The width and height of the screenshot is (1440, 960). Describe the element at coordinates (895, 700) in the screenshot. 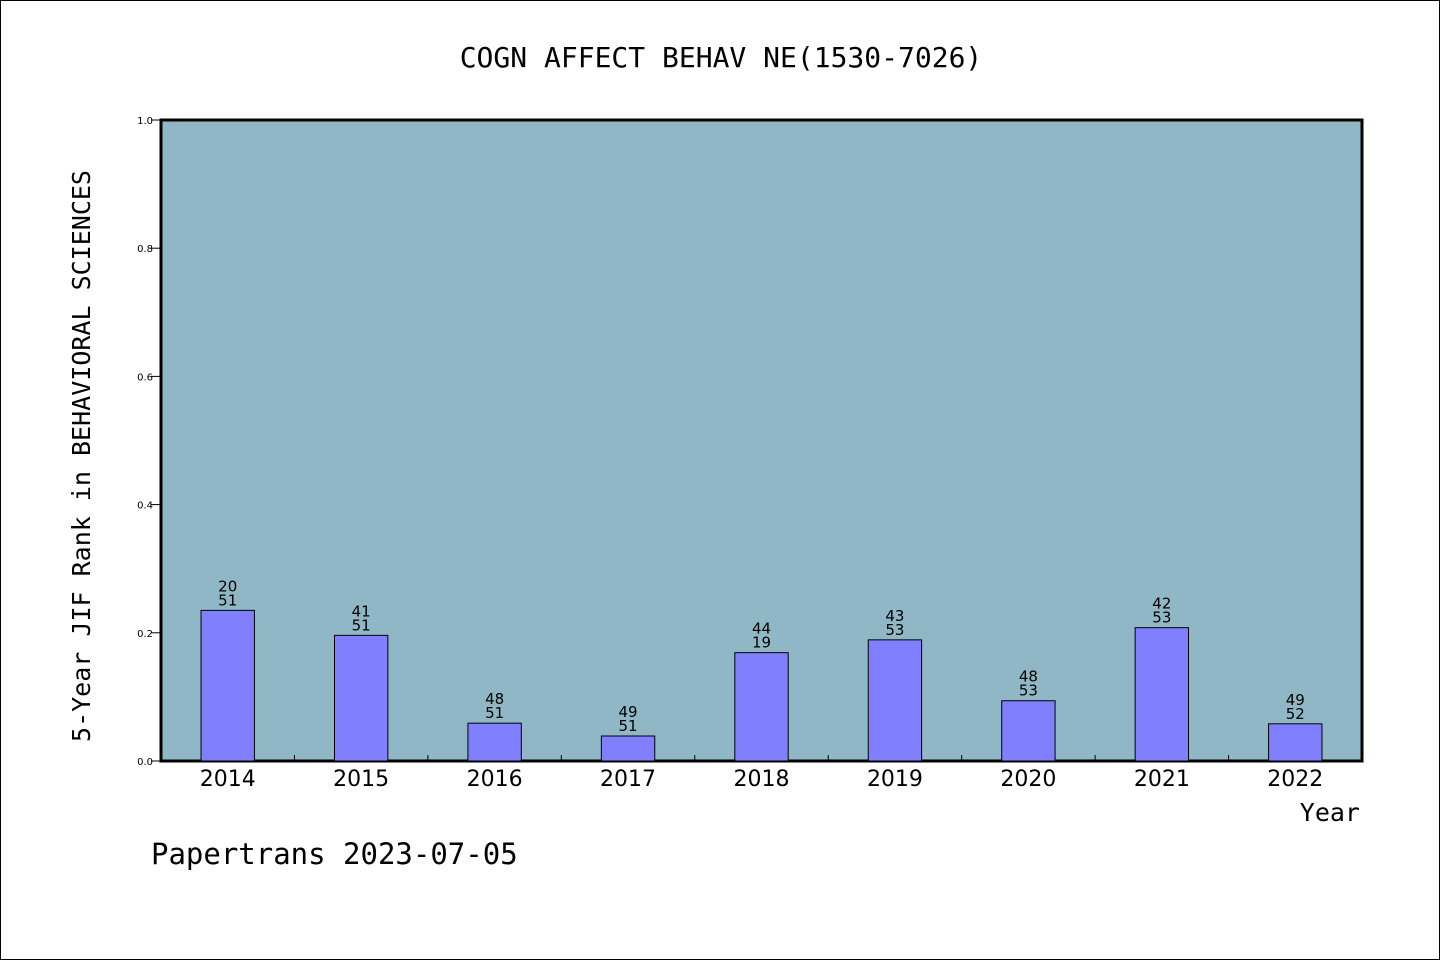

I see `bar-2019` at that location.